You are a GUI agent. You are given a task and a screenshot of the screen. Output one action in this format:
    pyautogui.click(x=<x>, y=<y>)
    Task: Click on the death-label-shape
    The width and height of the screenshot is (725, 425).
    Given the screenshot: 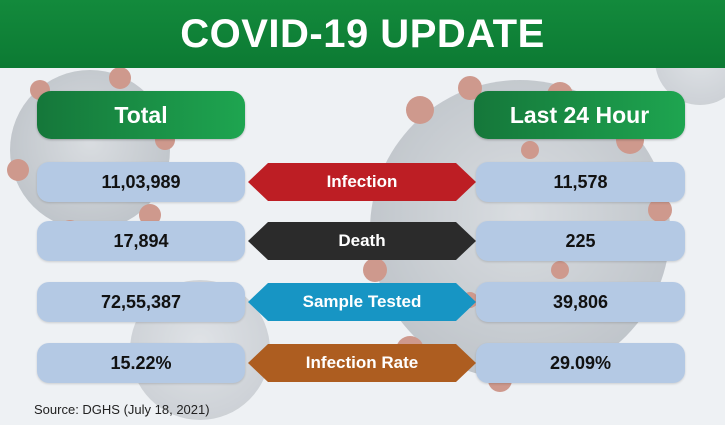 What is the action you would take?
    pyautogui.click(x=362, y=241)
    